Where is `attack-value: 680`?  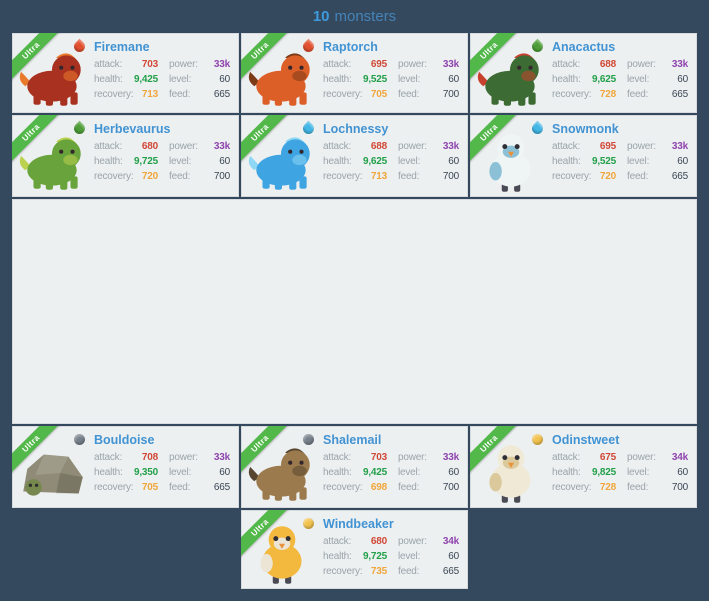
attack-value: 680 is located at coordinates (149, 146).